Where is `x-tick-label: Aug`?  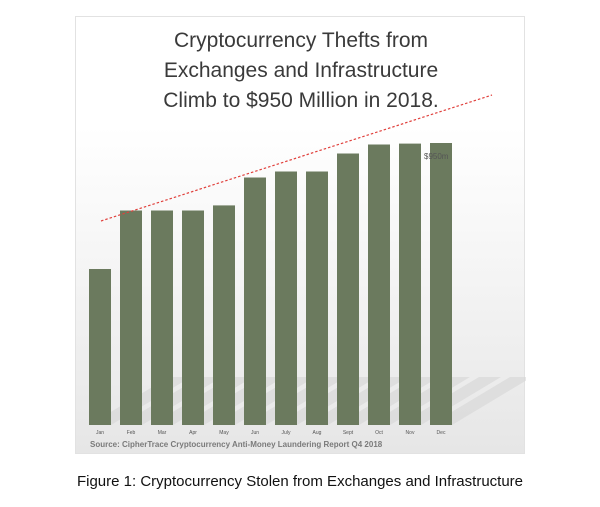
x-tick-label: Aug is located at coordinates (317, 433).